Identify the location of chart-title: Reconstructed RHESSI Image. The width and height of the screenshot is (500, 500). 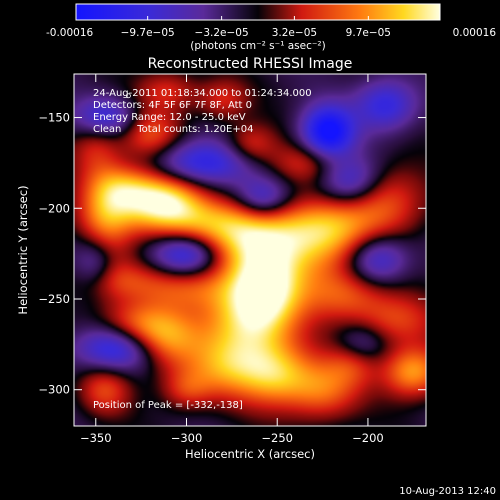
(250, 64).